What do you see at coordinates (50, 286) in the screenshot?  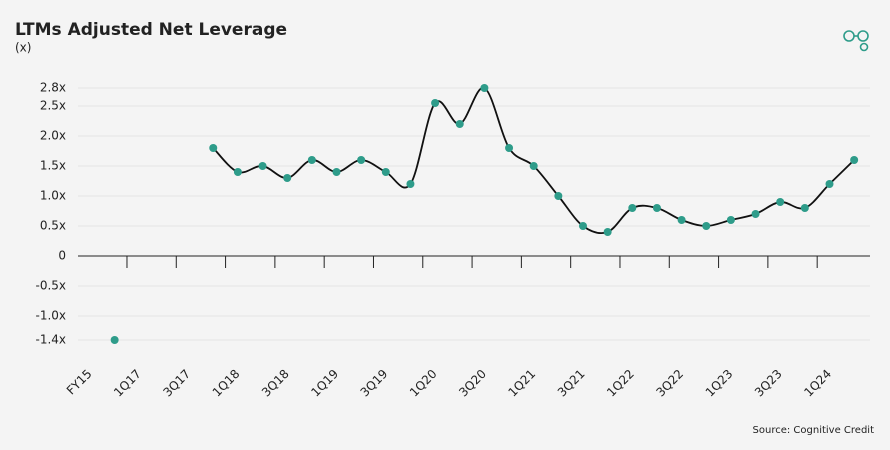 I see `y-tick-label: -0.5x` at bounding box center [50, 286].